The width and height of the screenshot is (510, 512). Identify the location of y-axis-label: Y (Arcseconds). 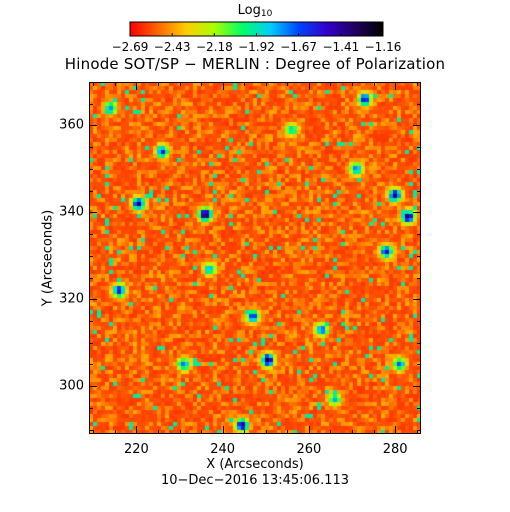
(48, 258).